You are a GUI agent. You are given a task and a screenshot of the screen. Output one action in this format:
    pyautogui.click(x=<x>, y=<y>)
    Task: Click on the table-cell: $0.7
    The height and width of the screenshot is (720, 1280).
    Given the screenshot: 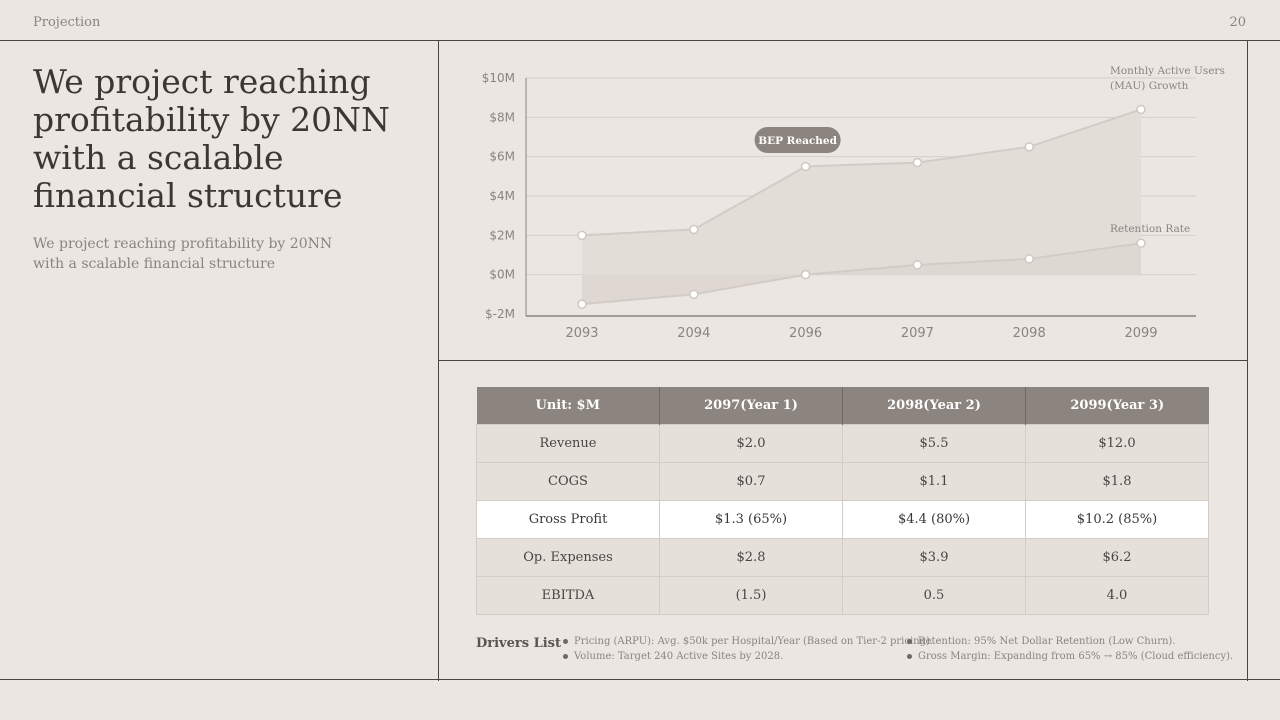 What is the action you would take?
    pyautogui.click(x=751, y=481)
    